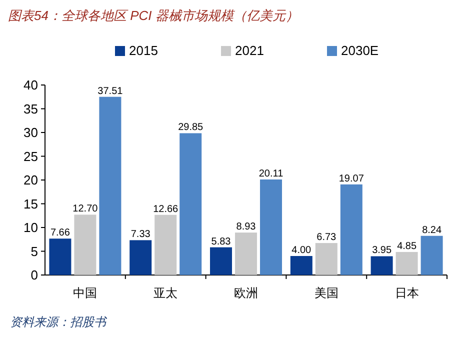  I want to click on x-tick-label: 欧洲, so click(246, 293).